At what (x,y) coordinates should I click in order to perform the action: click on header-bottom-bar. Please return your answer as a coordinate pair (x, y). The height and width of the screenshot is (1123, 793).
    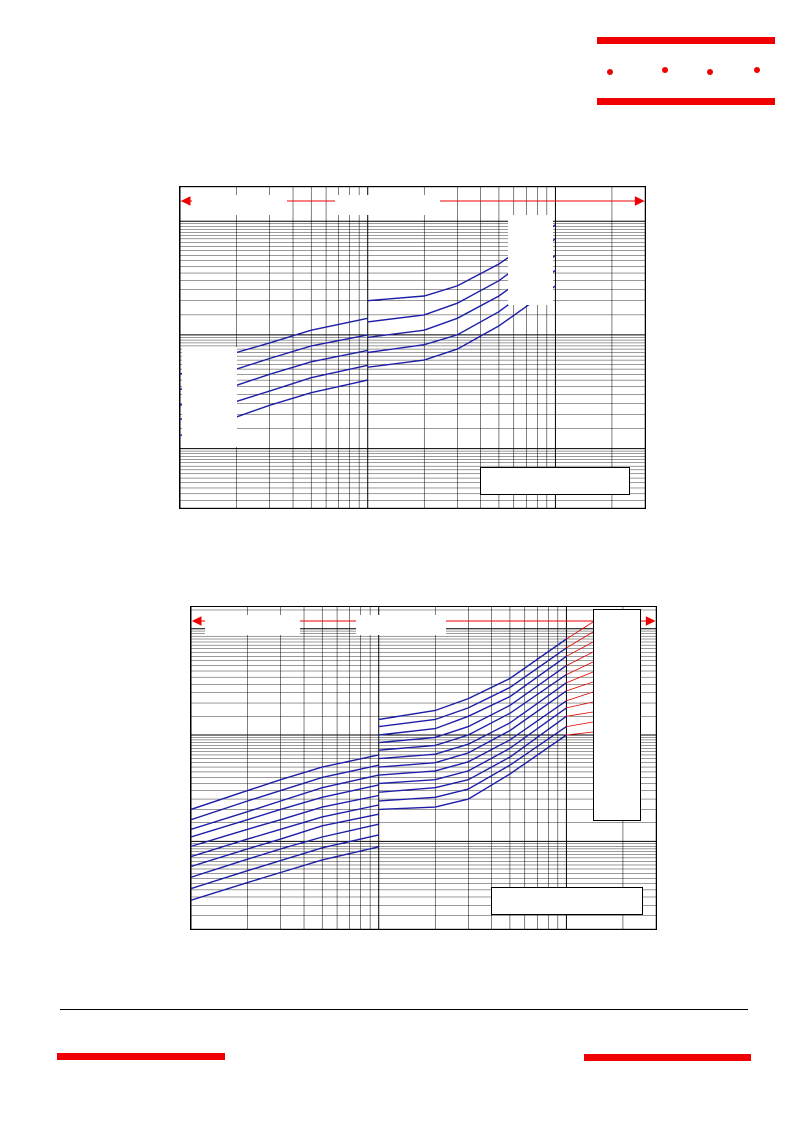
    Looking at the image, I should click on (686, 101).